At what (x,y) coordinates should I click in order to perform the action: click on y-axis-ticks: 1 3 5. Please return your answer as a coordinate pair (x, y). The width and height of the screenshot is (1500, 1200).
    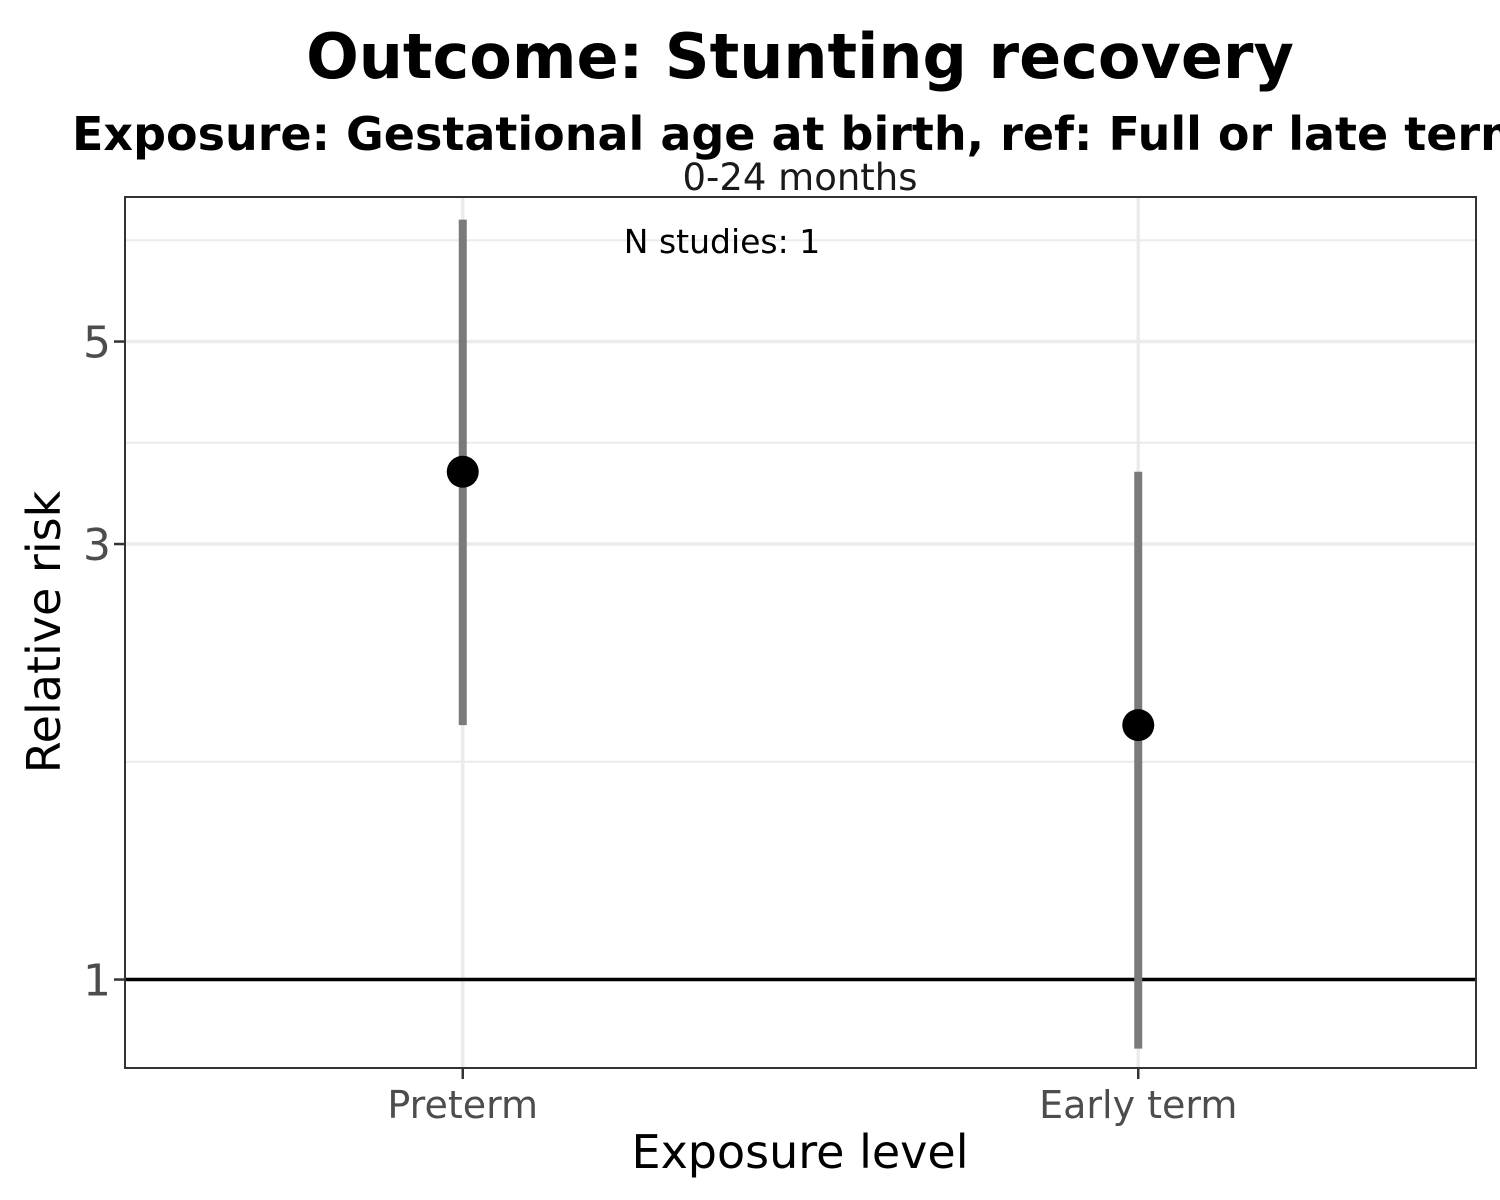
    Looking at the image, I should click on (104, 662).